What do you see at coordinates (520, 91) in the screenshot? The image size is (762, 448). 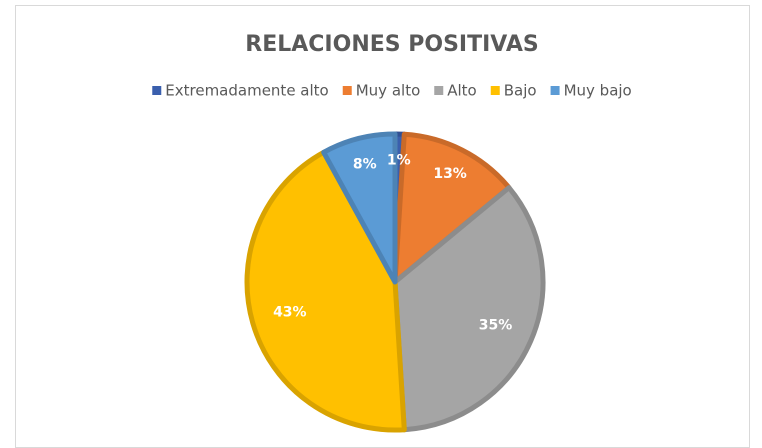 I see `legend-label: Bajo` at bounding box center [520, 91].